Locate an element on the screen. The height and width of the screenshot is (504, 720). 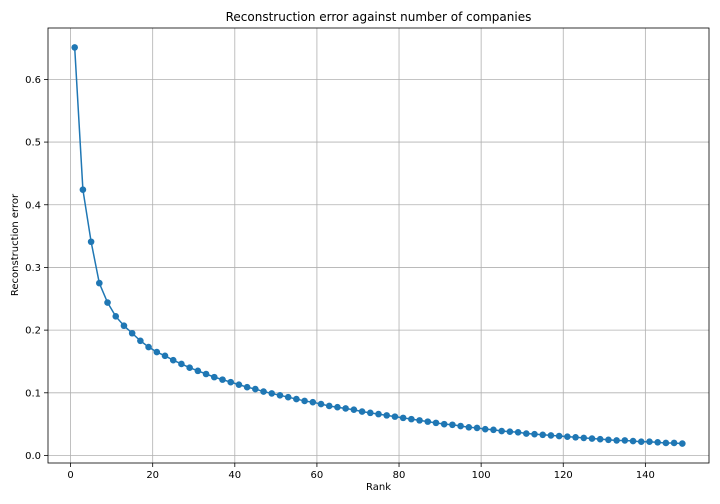
x-tick-label: 20 is located at coordinates (152, 475).